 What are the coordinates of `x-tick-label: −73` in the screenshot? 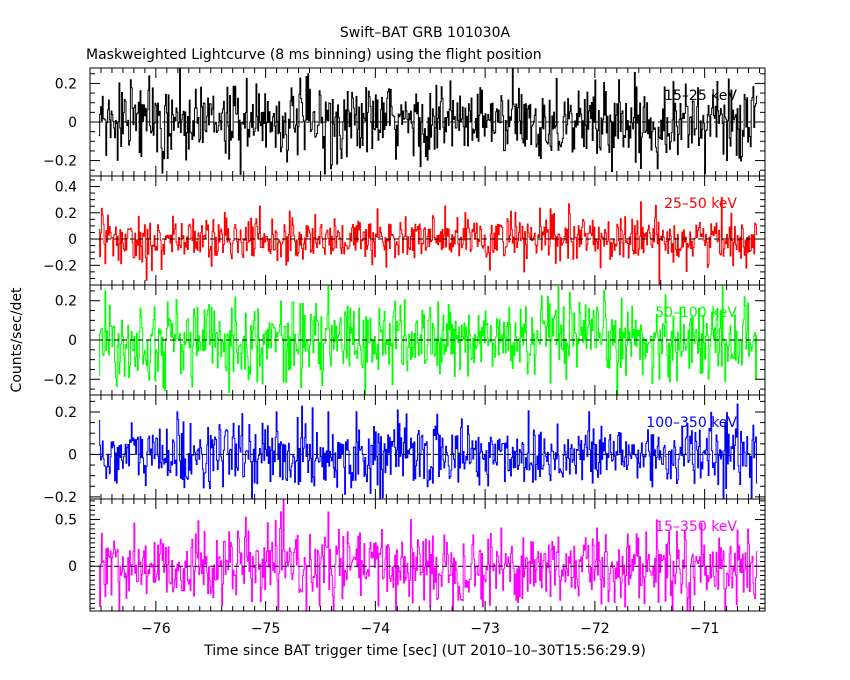 It's located at (485, 629).